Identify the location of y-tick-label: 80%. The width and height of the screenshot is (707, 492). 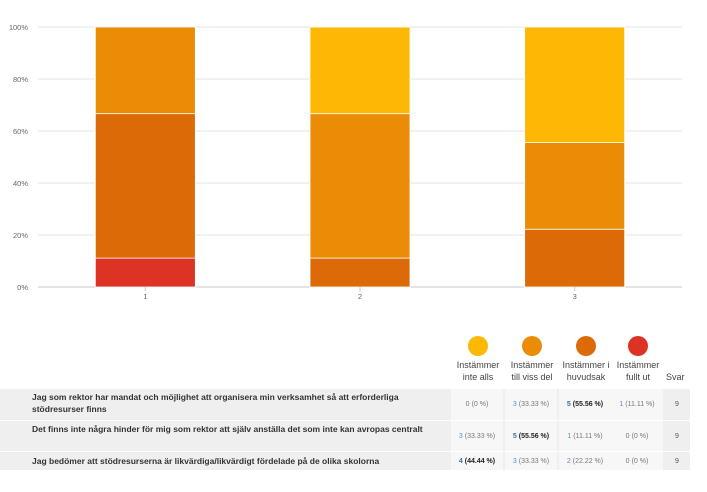
(20, 79).